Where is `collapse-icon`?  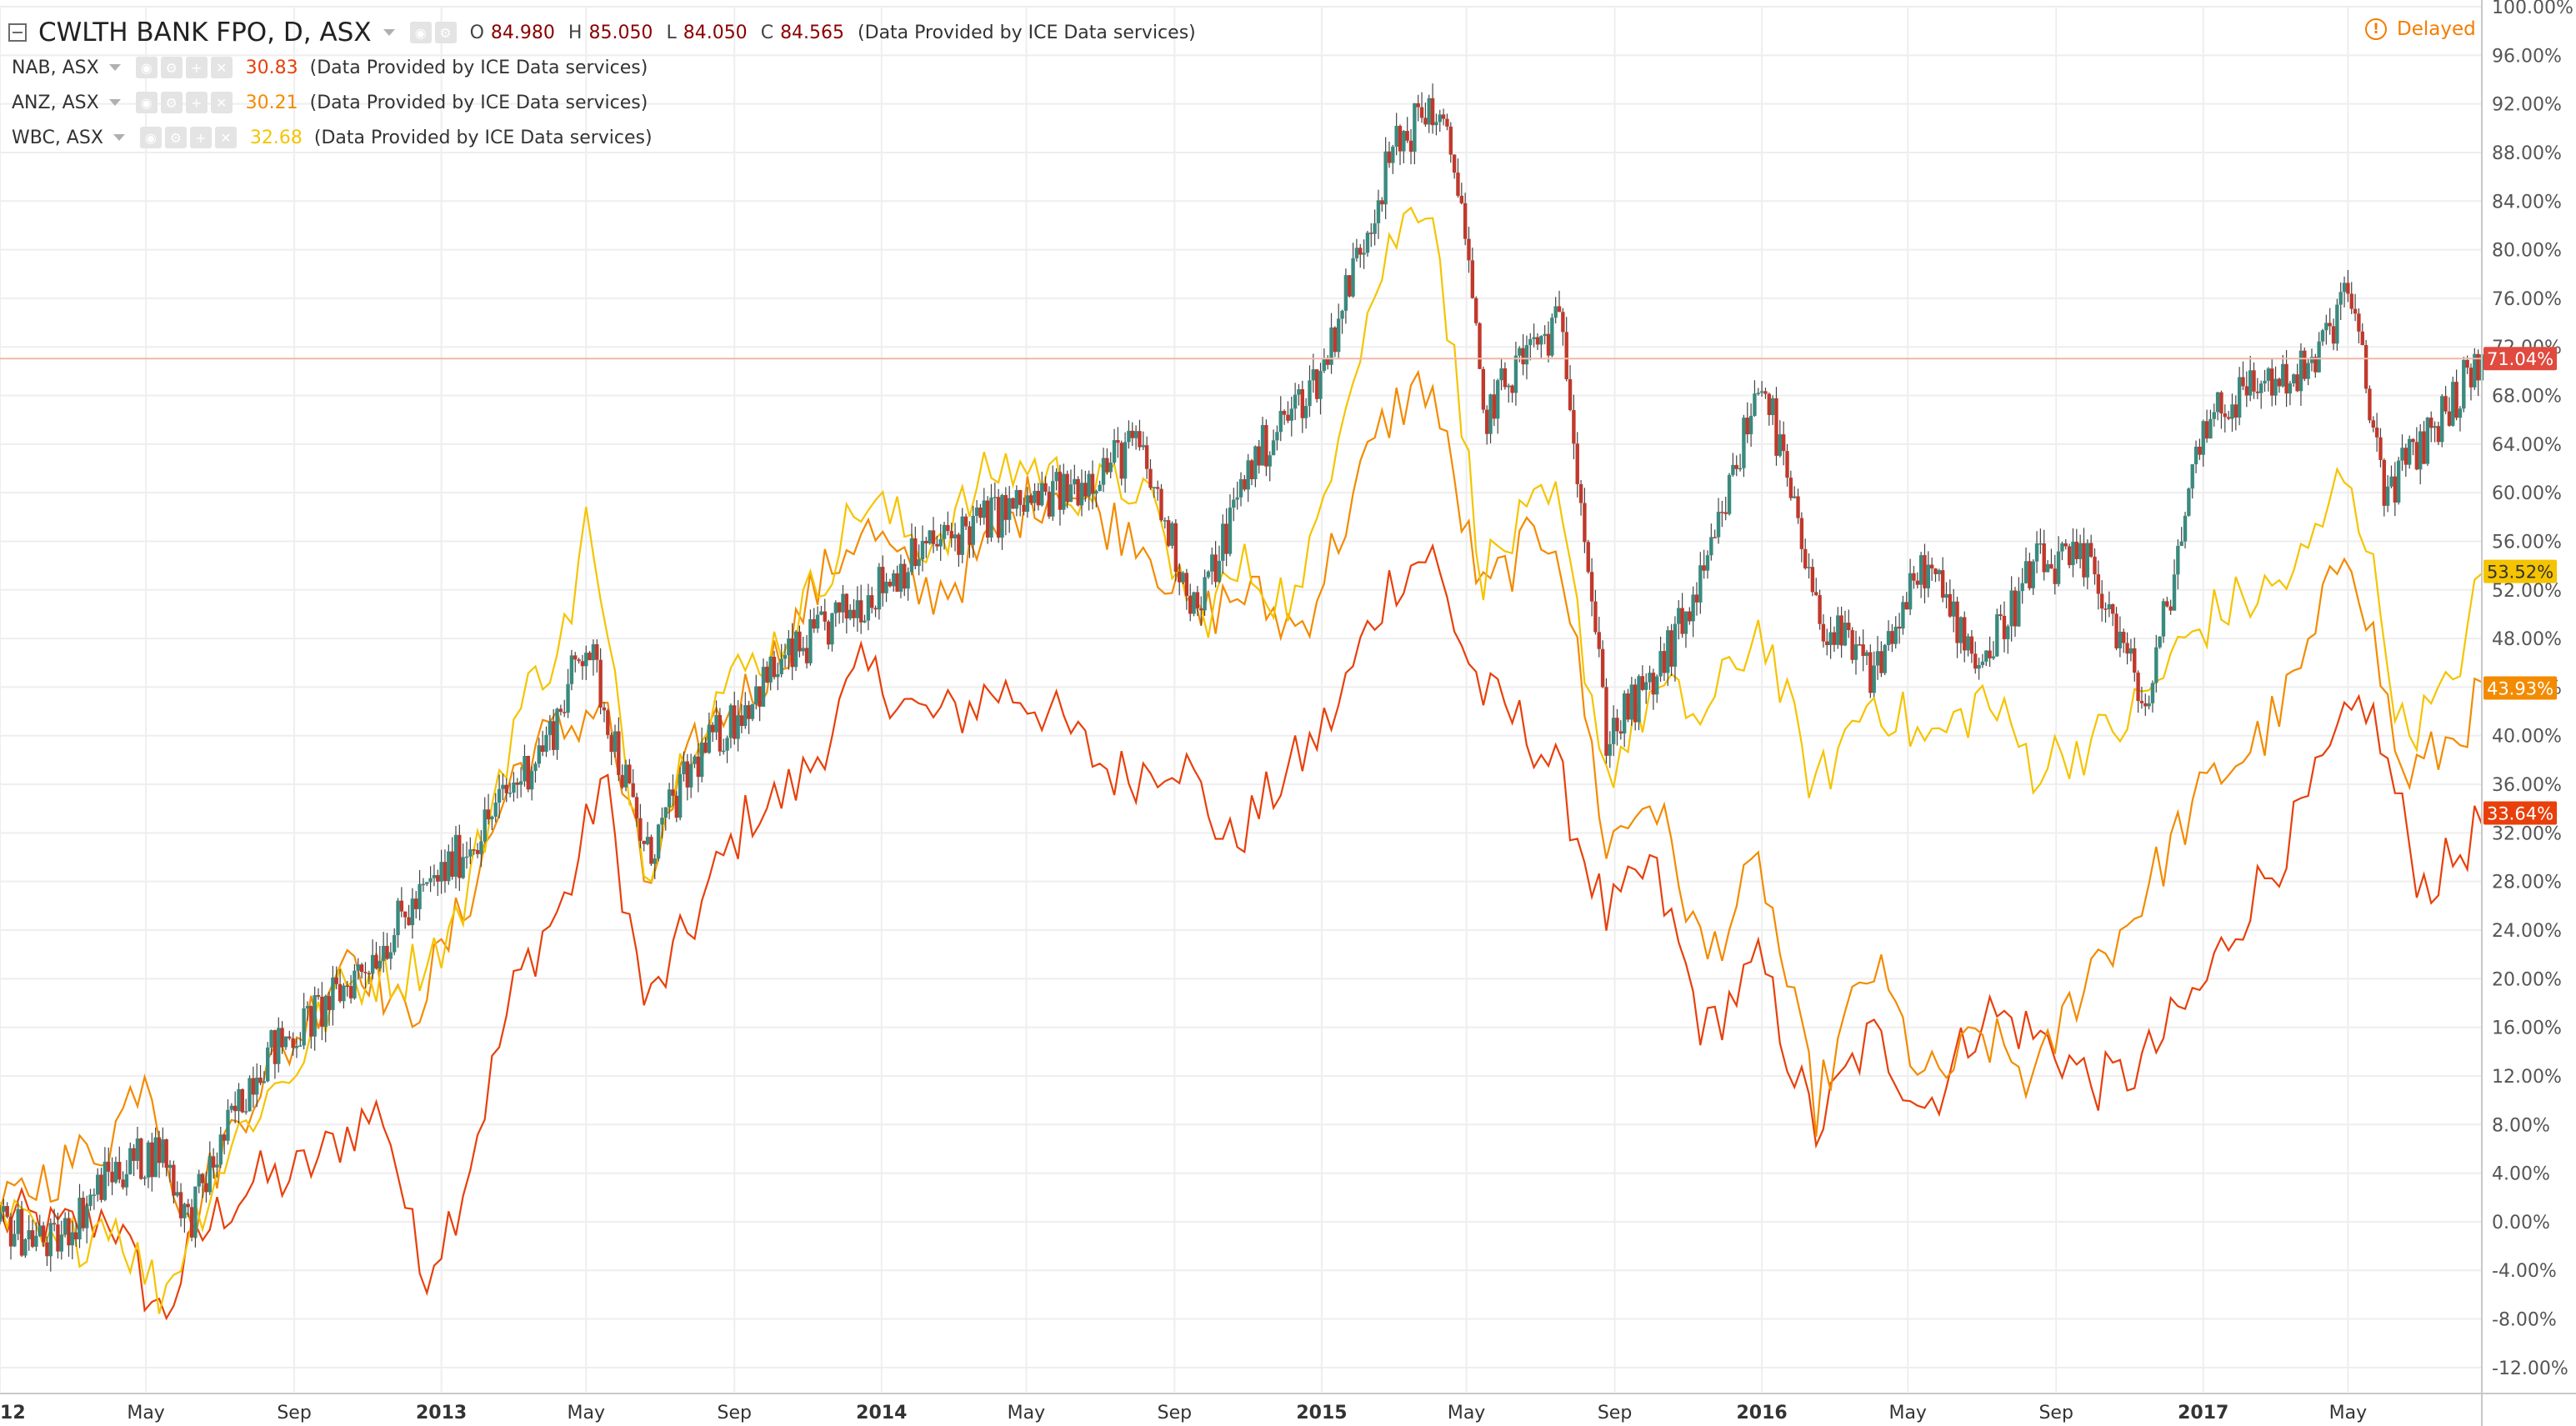 collapse-icon is located at coordinates (18, 33).